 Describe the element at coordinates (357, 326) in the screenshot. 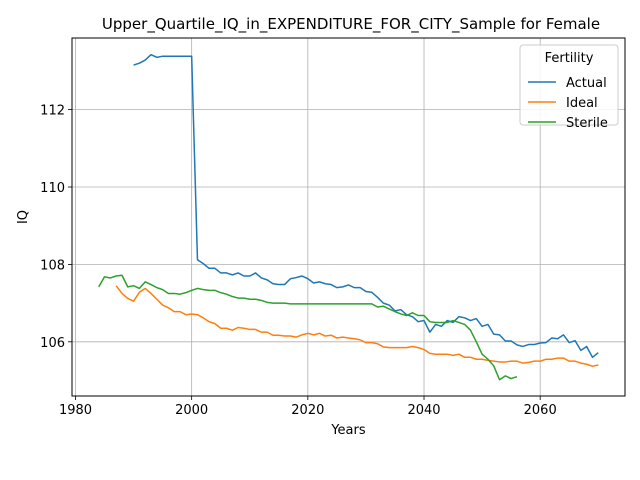

I see `series-line-ideal` at that location.